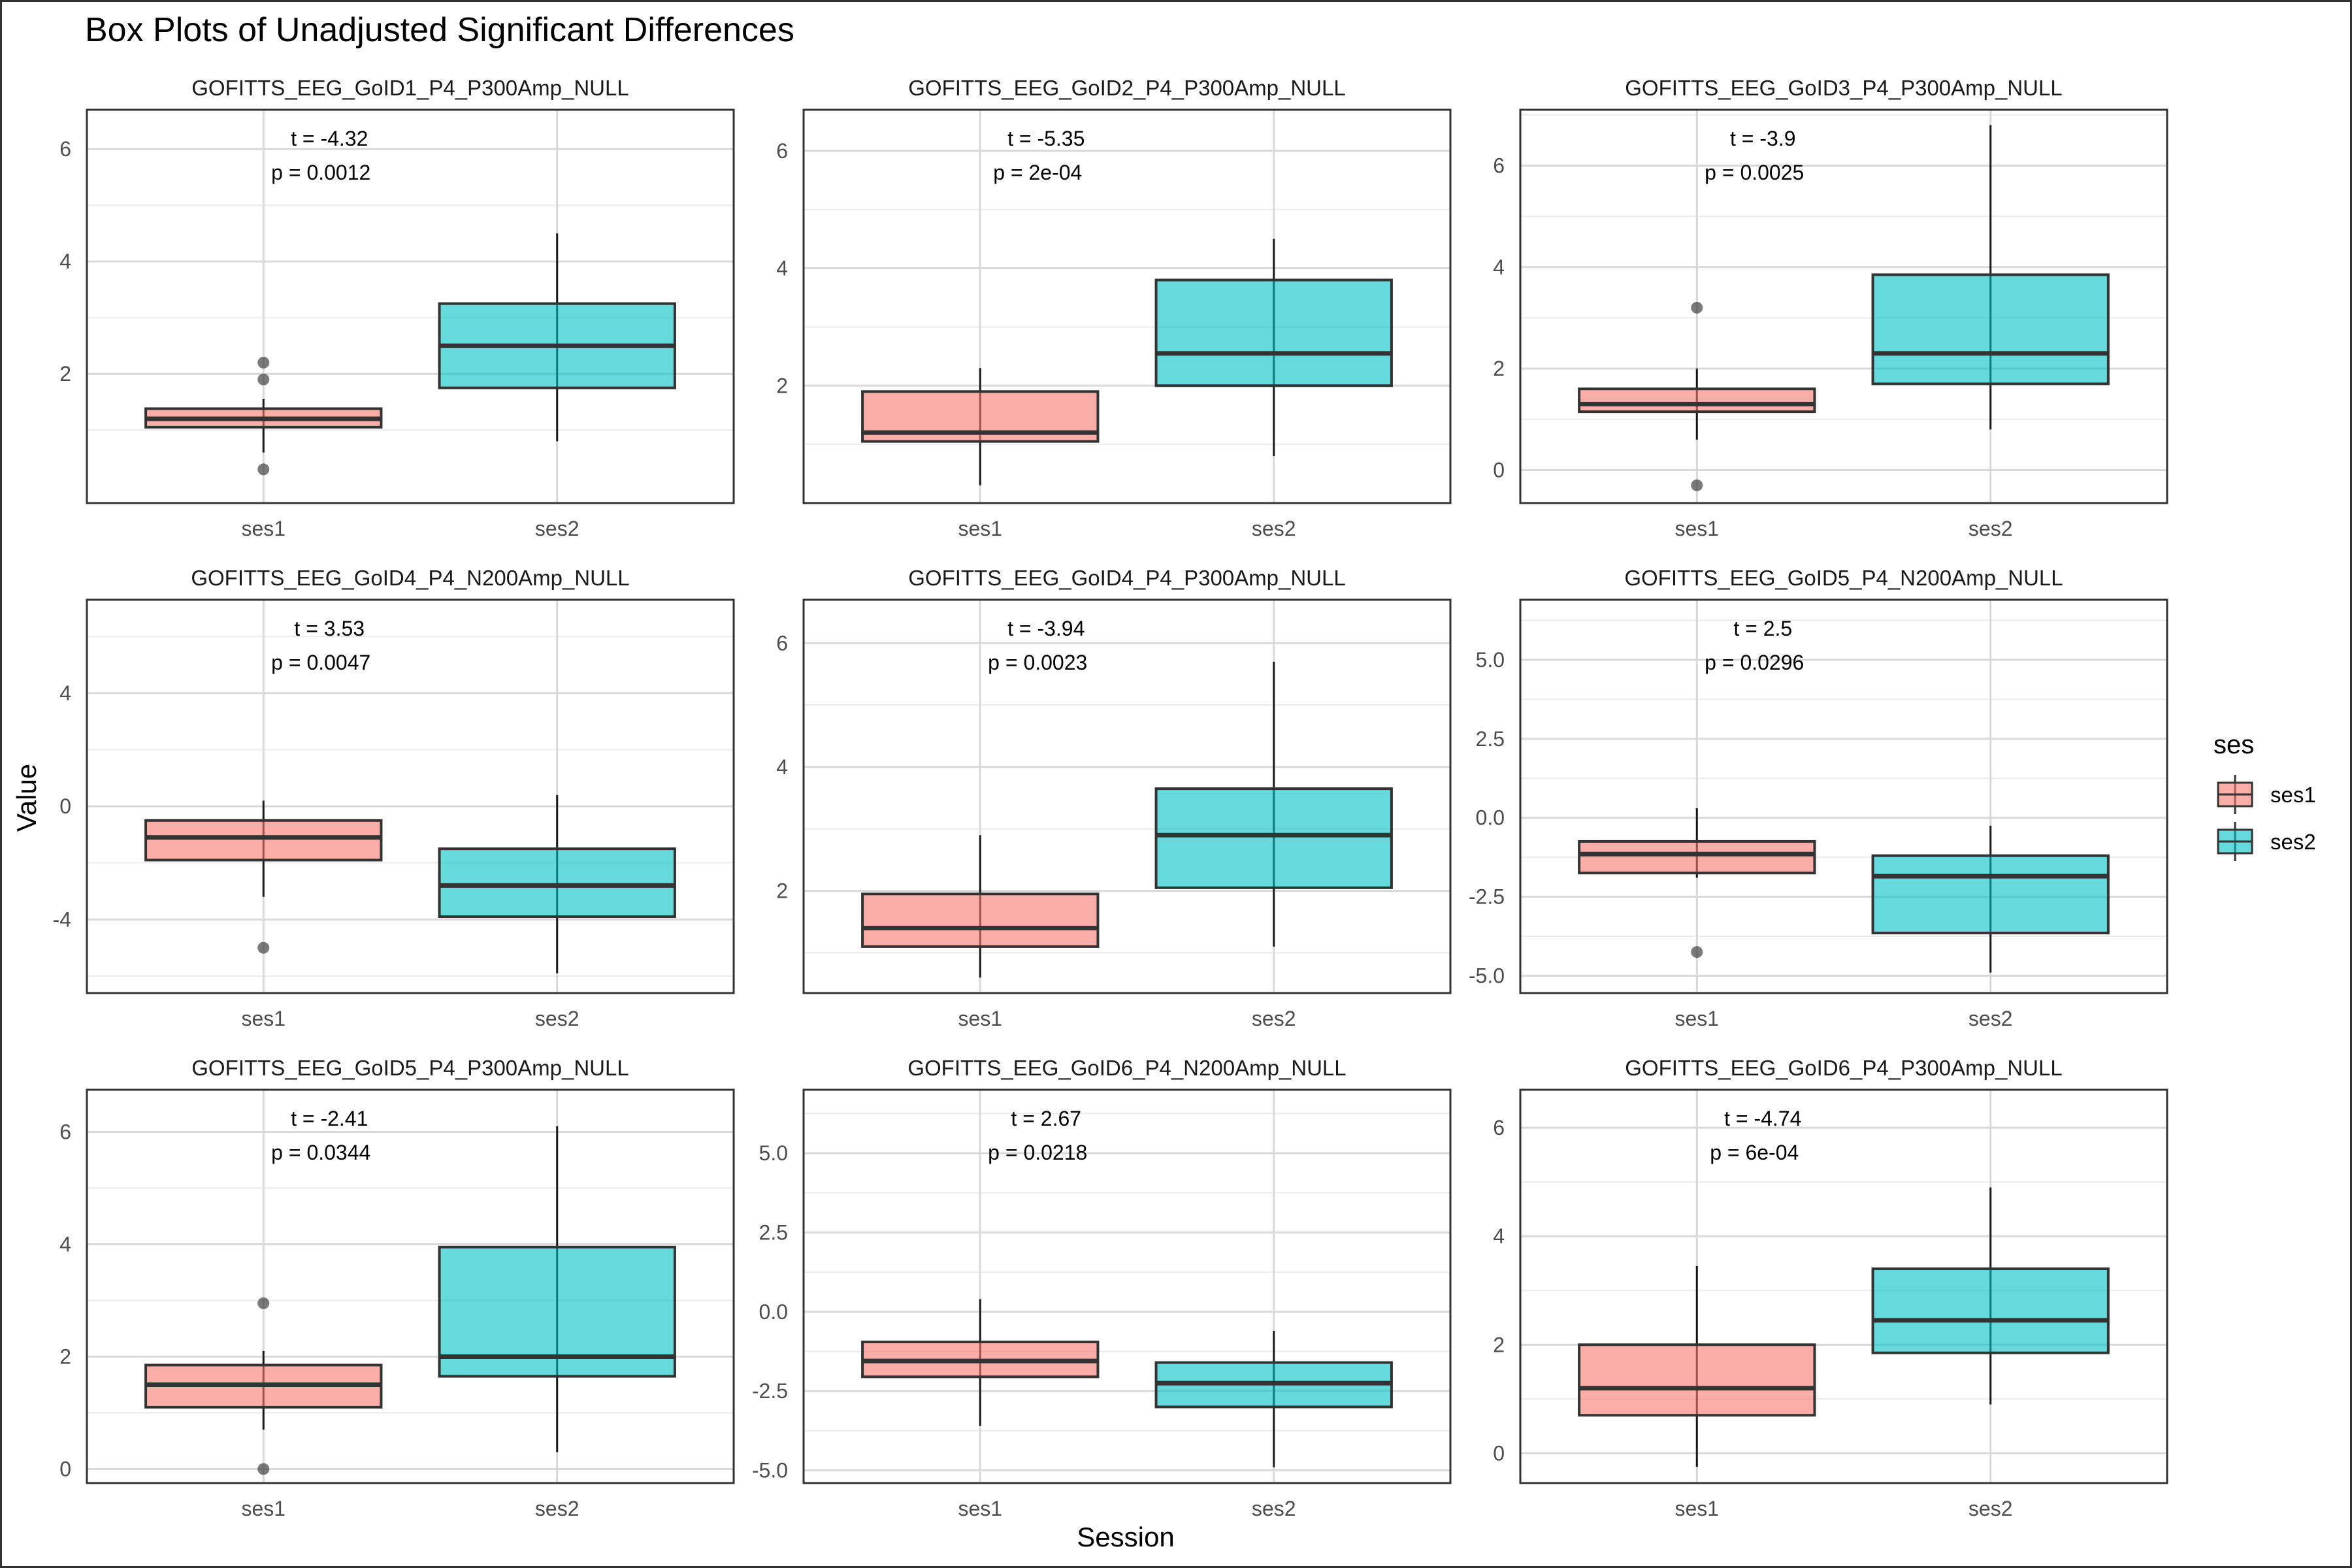 The height and width of the screenshot is (1568, 2352). Describe the element at coordinates (1037, 172) in the screenshot. I see `annotation-p: p = 2e-04` at that location.